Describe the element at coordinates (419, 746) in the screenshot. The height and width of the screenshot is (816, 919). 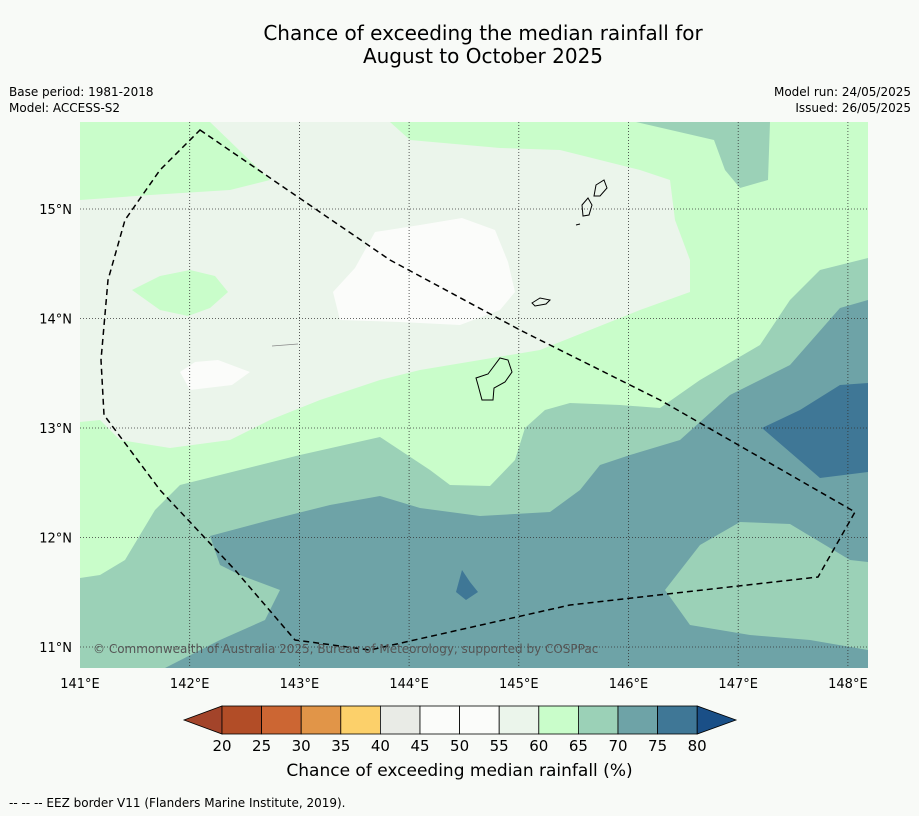
I see `colorbar-tick-label: 45` at that location.